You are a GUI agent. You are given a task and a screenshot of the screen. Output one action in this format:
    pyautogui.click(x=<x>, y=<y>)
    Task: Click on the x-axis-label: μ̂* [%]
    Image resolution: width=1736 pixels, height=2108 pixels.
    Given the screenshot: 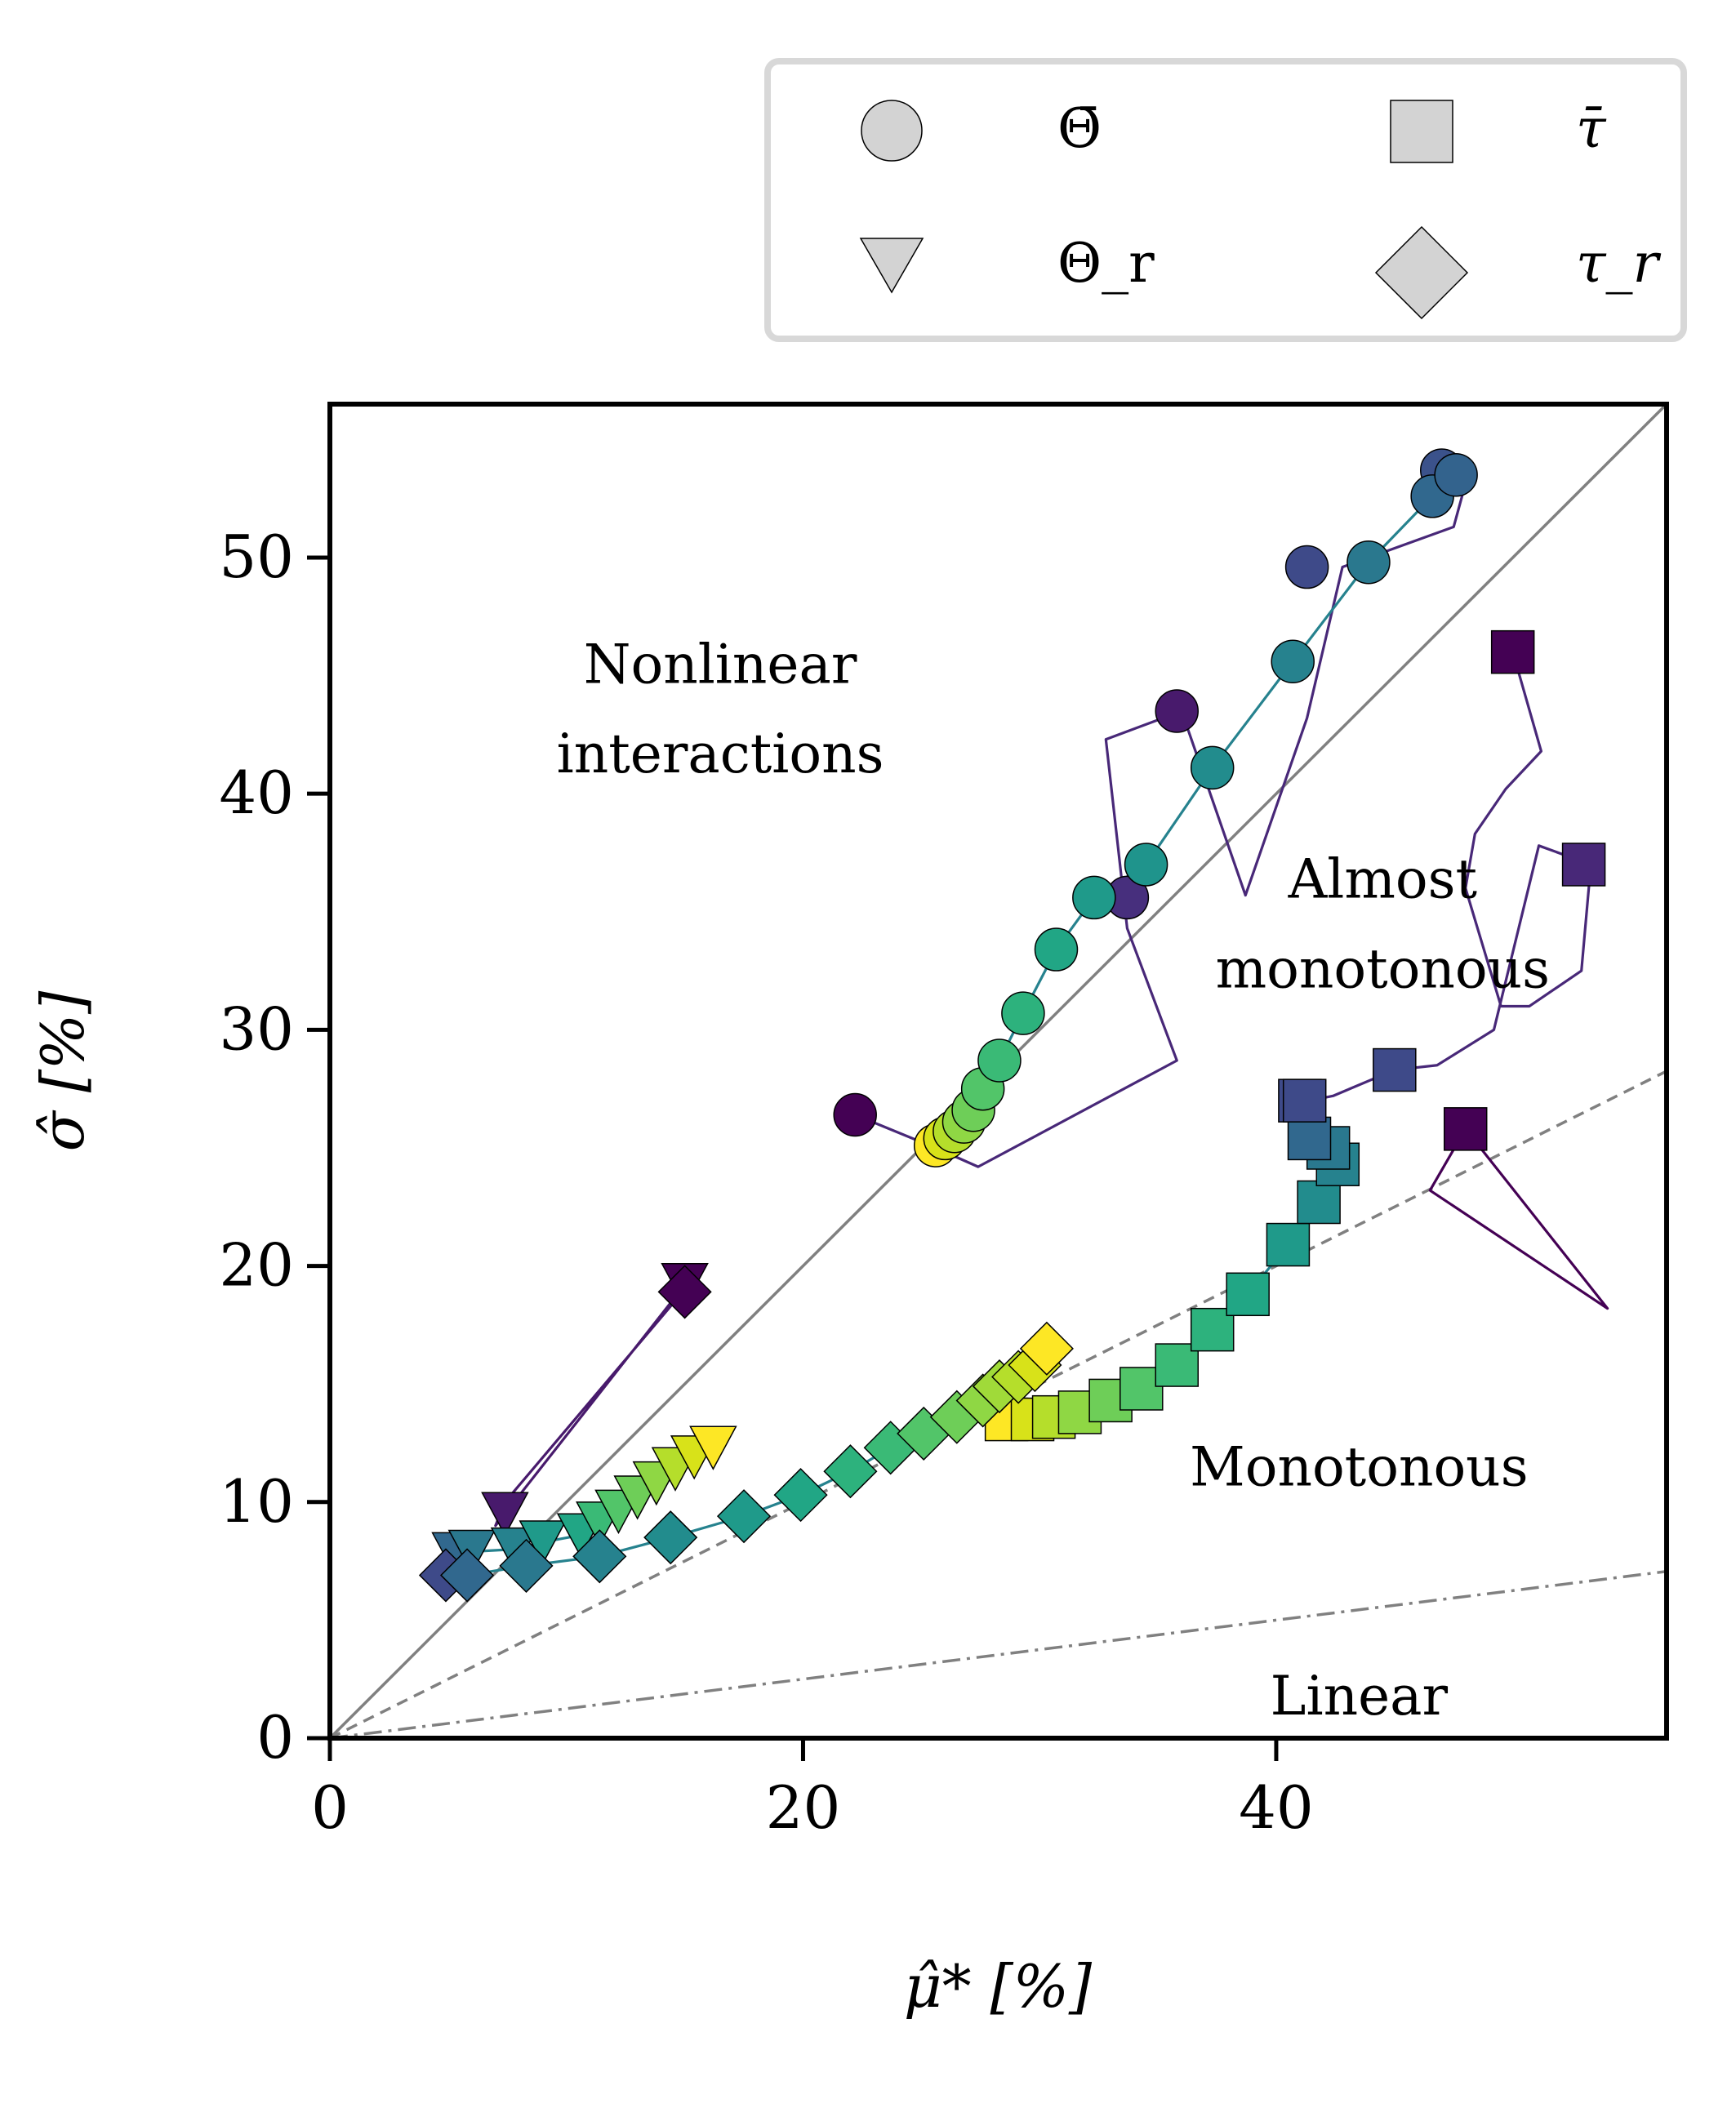 What is the action you would take?
    pyautogui.click(x=998, y=1986)
    